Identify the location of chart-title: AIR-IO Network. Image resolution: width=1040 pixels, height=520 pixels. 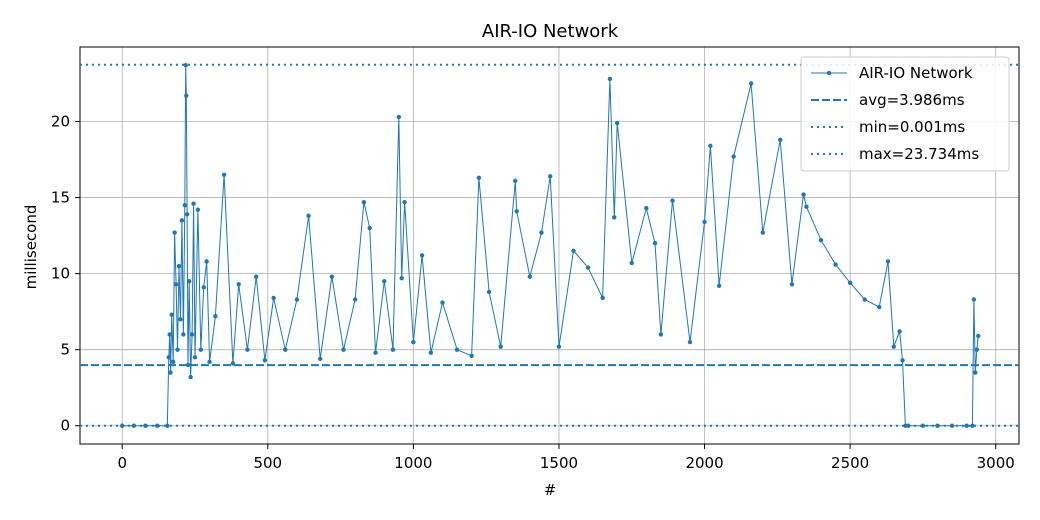
(550, 31).